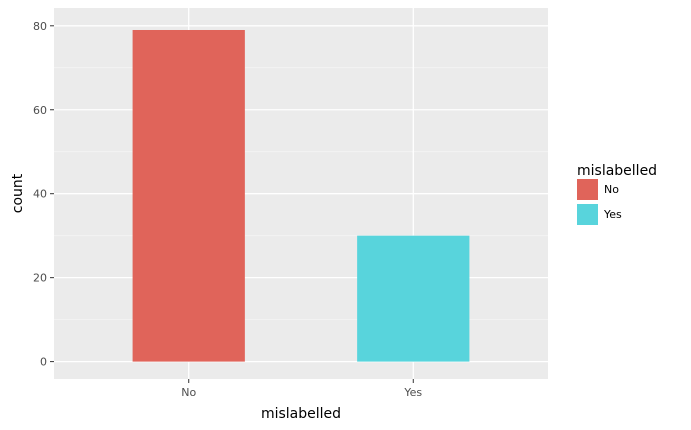 The width and height of the screenshot is (691, 430). Describe the element at coordinates (611, 189) in the screenshot. I see `legend-label: No` at that location.